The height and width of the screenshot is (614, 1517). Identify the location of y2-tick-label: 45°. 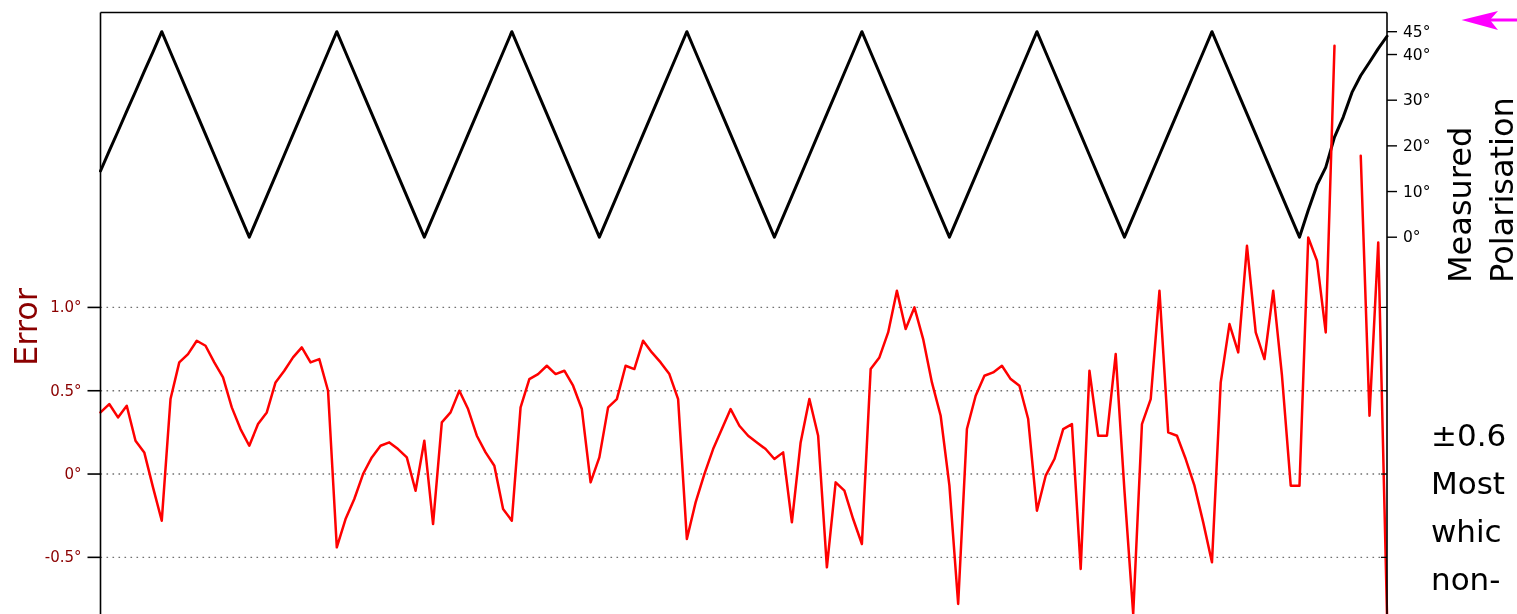
(1417, 31).